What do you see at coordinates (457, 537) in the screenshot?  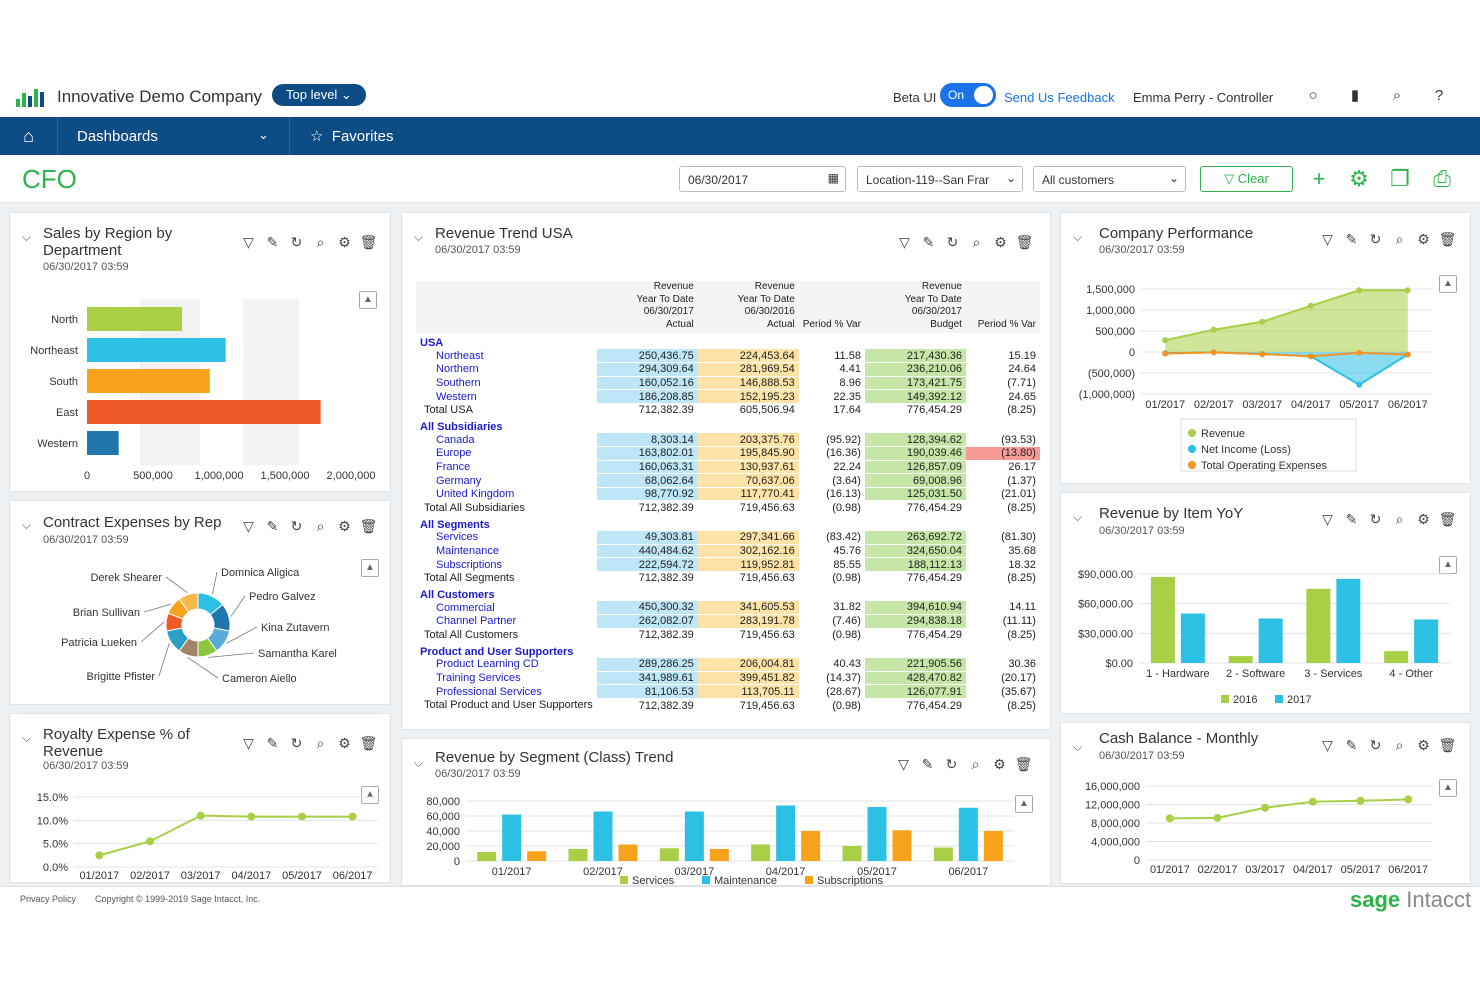 I see `row-label: Services` at bounding box center [457, 537].